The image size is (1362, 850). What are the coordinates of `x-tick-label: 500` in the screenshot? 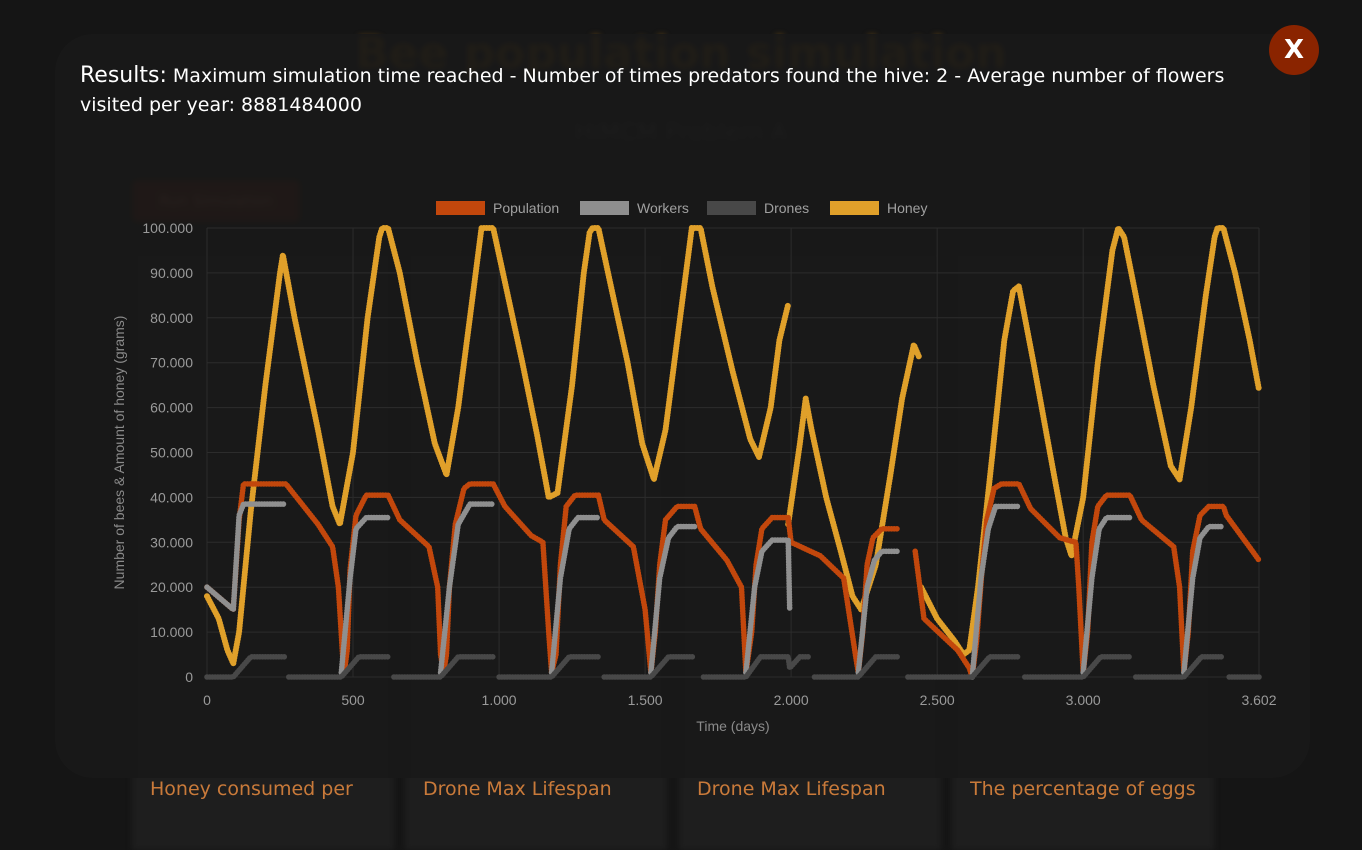 It's located at (353, 700).